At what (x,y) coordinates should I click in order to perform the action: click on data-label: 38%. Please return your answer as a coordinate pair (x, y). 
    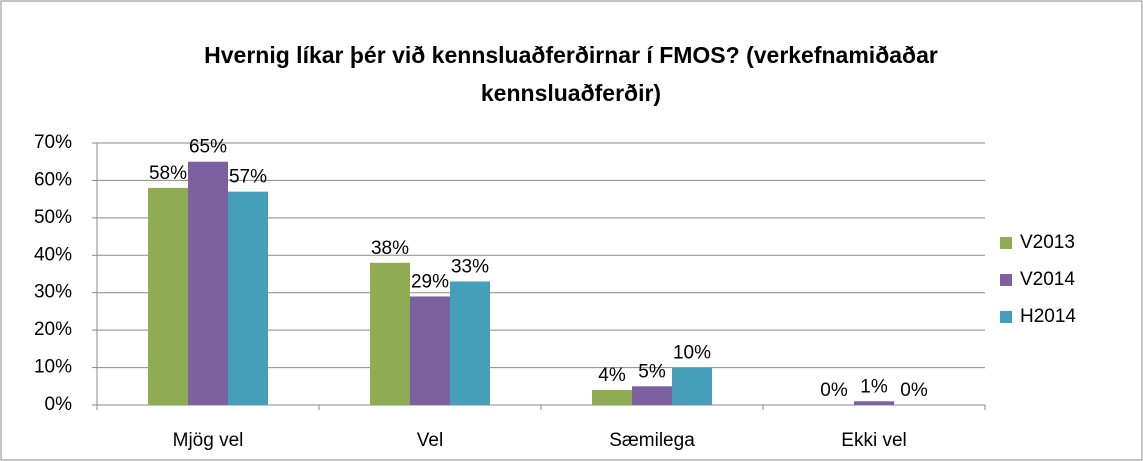
    Looking at the image, I should click on (390, 248).